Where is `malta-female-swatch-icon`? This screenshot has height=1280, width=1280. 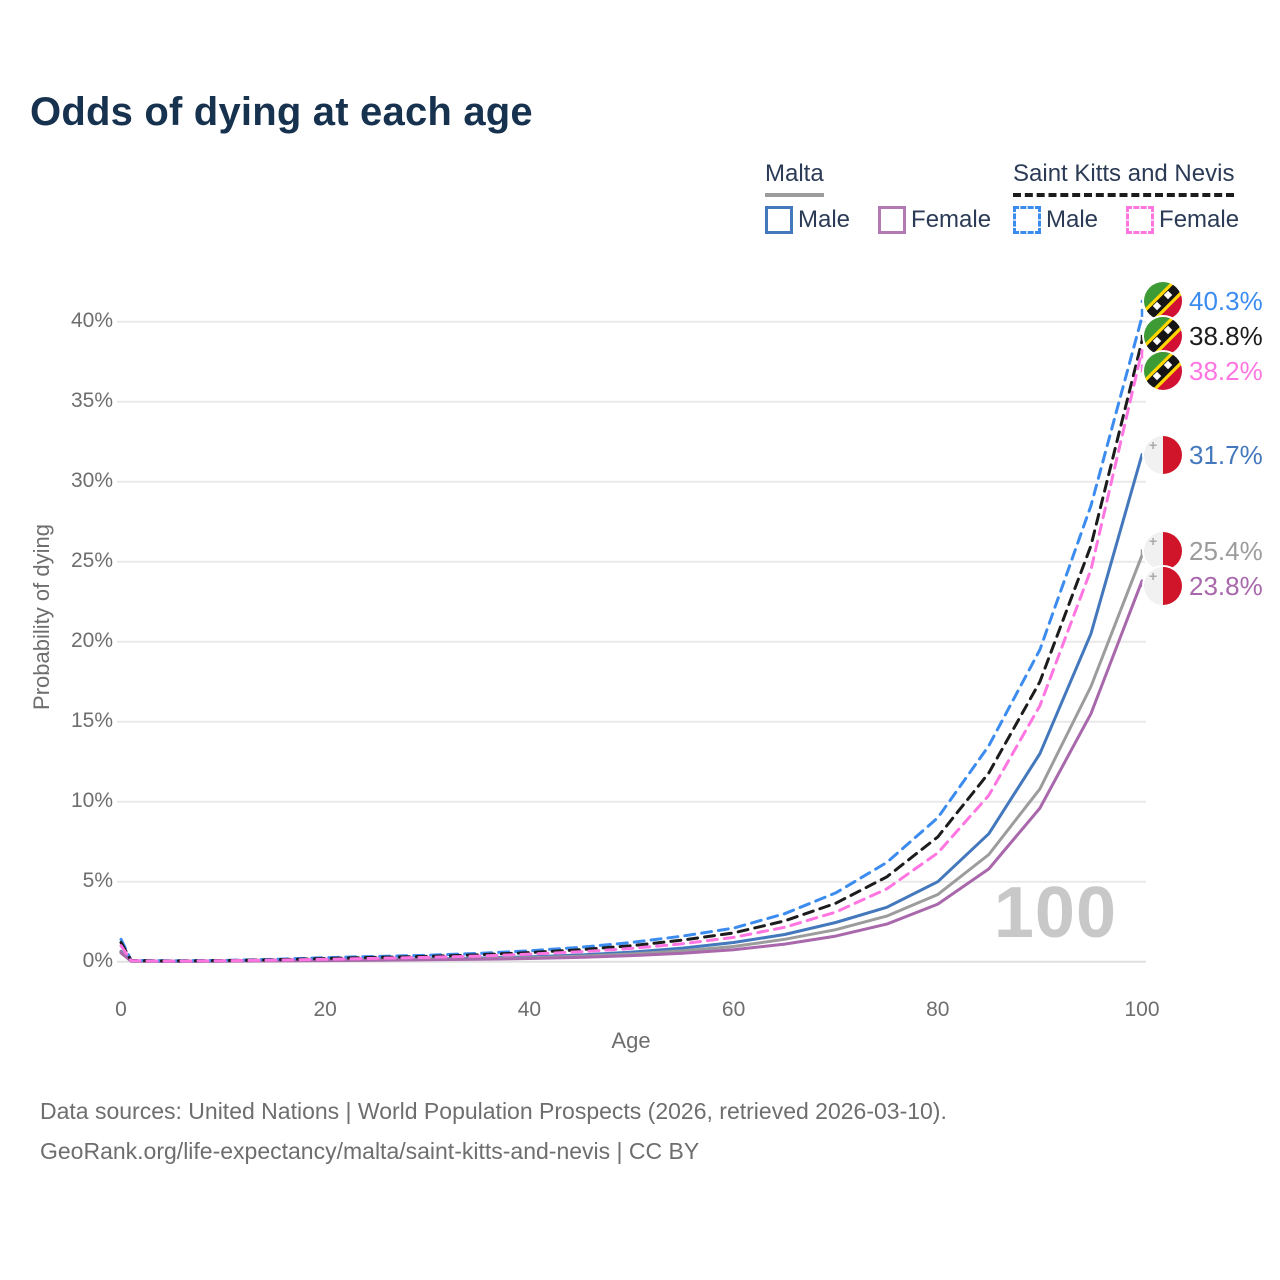 malta-female-swatch-icon is located at coordinates (892, 220).